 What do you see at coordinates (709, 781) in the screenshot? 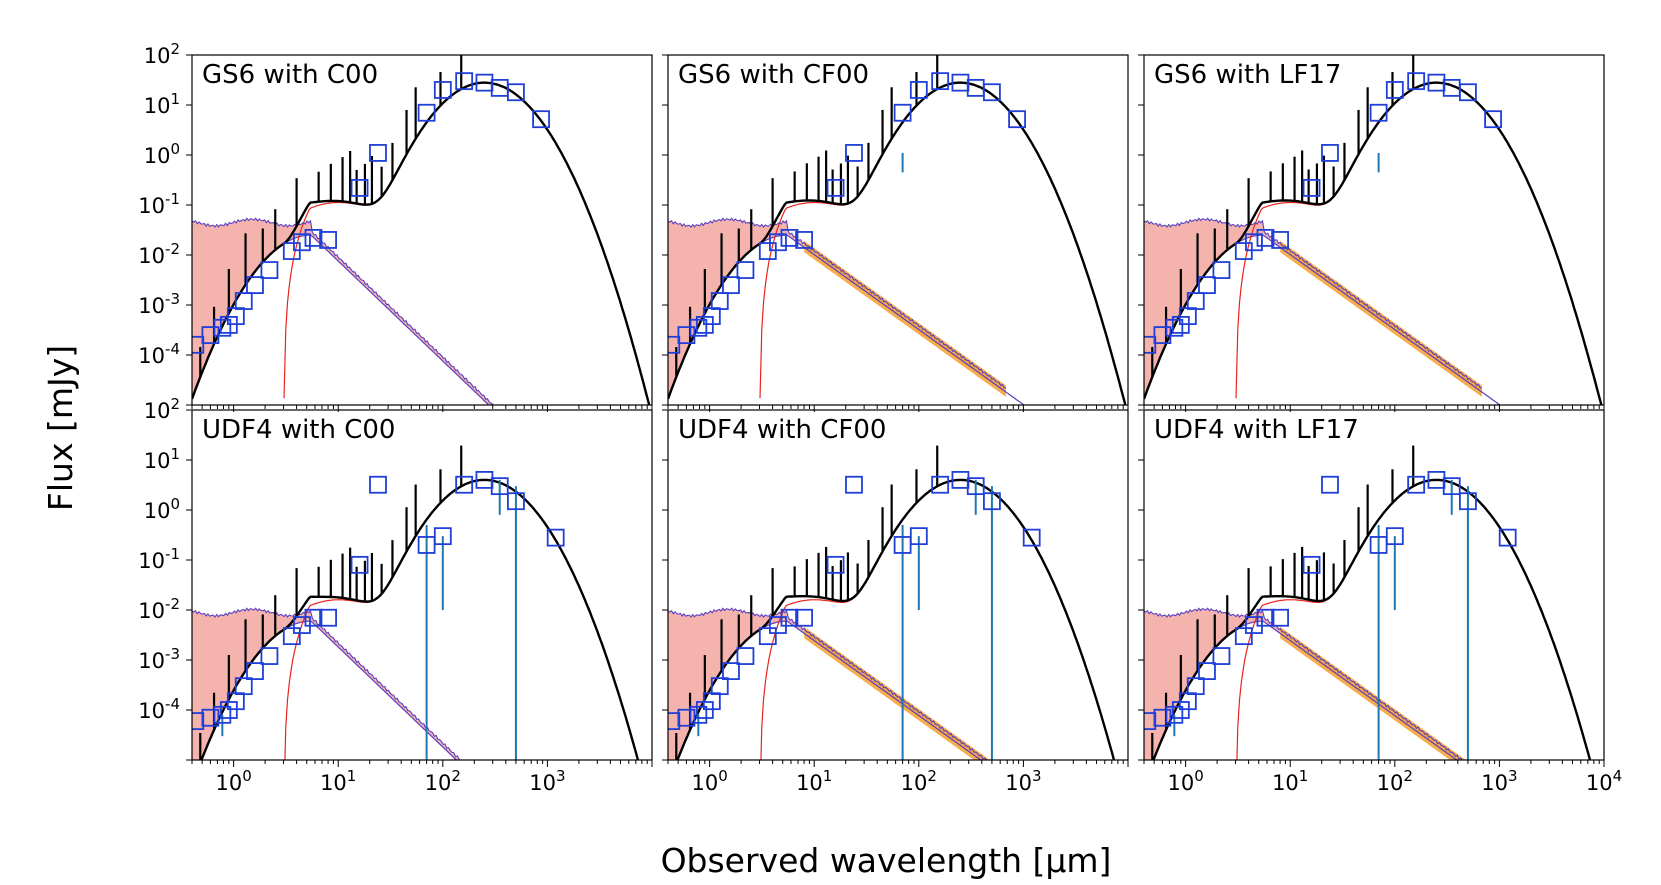
I see `x-tick-label: 10⁰` at bounding box center [709, 781].